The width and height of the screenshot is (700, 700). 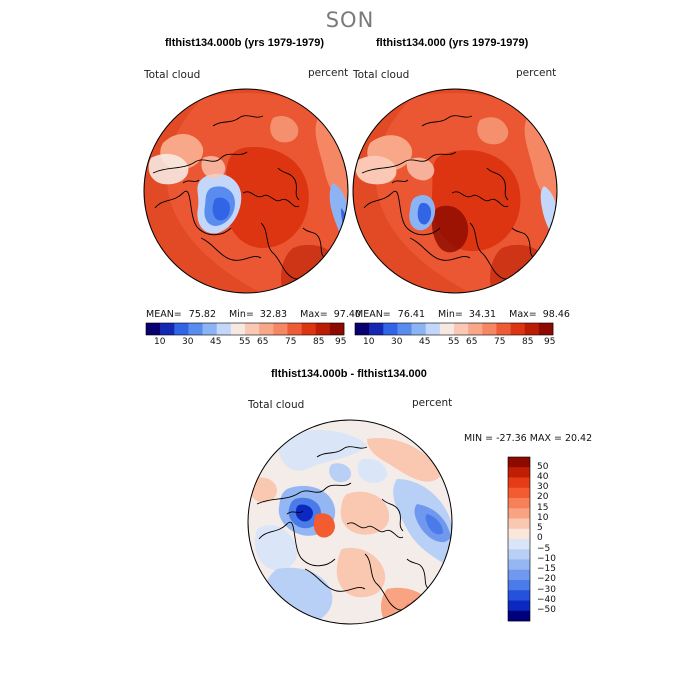 I want to click on dleg-tick-8: −5, so click(x=544, y=549).